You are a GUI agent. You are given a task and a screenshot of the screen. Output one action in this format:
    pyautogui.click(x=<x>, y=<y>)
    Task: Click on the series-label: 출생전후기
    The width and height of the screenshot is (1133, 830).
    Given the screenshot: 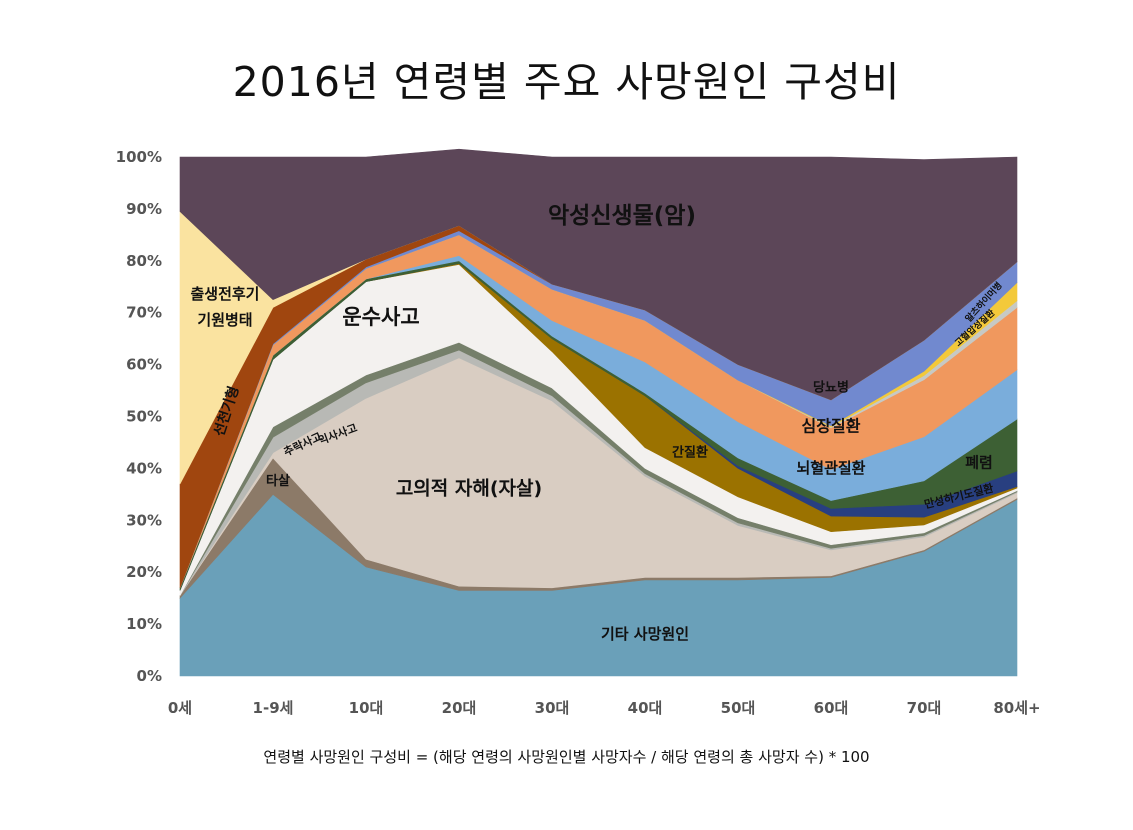 What is the action you would take?
    pyautogui.click(x=224, y=294)
    